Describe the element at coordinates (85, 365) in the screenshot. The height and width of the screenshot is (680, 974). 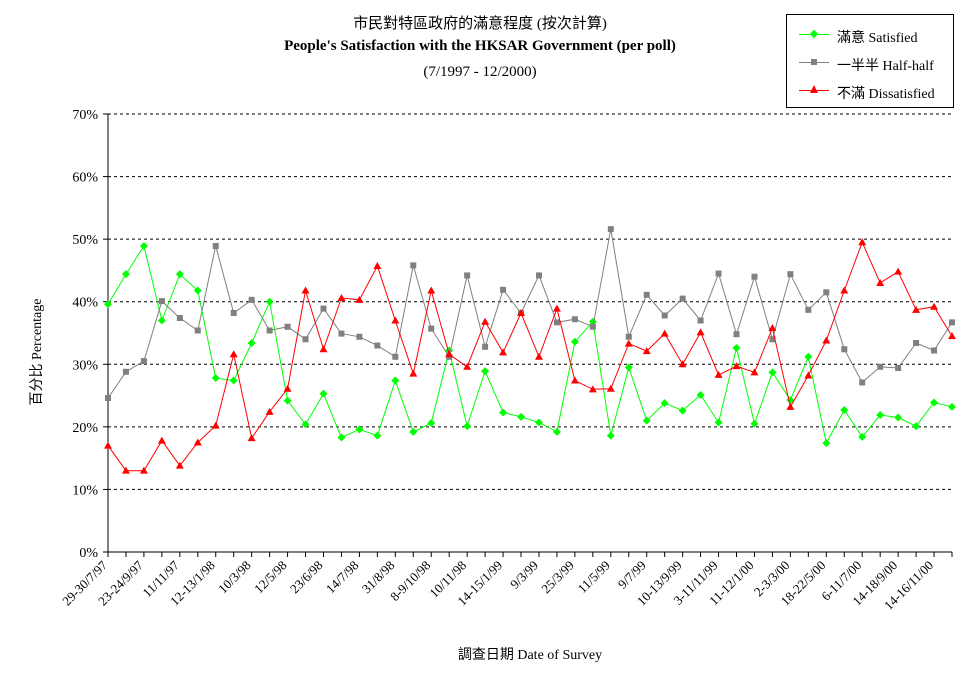
I see `y-tick-label: 30%` at that location.